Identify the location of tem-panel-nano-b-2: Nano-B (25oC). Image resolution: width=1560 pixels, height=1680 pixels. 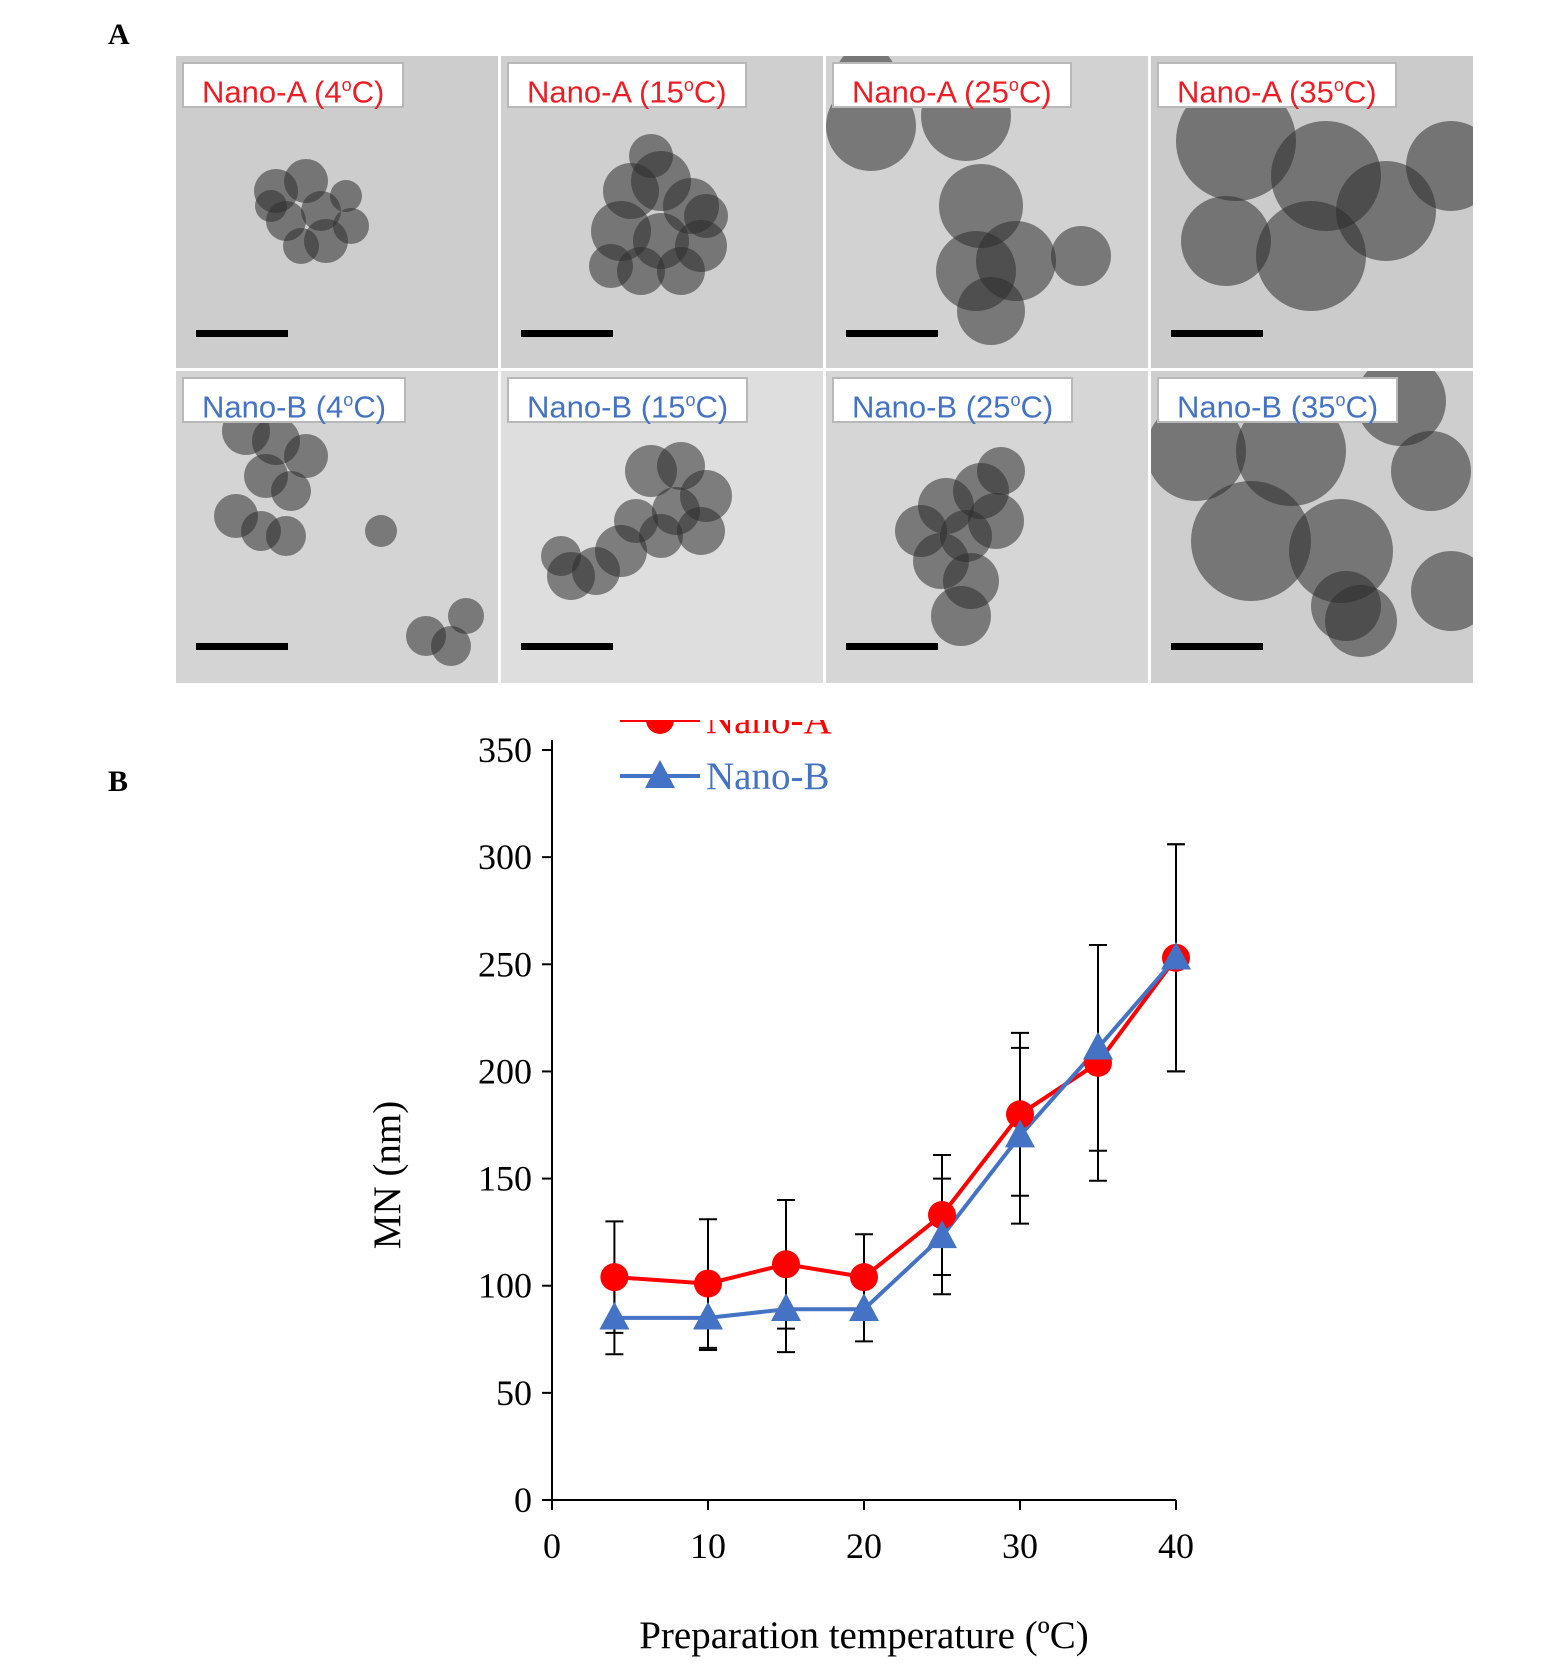
(987, 527).